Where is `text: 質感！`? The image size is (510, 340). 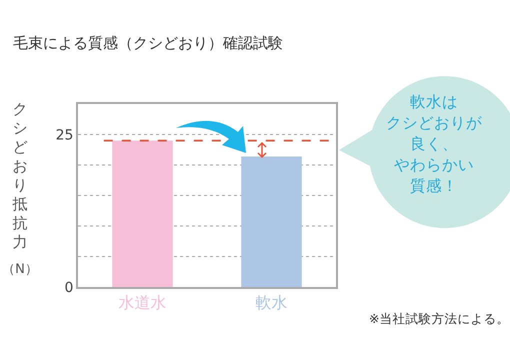 text: 質感！ is located at coordinates (434, 186).